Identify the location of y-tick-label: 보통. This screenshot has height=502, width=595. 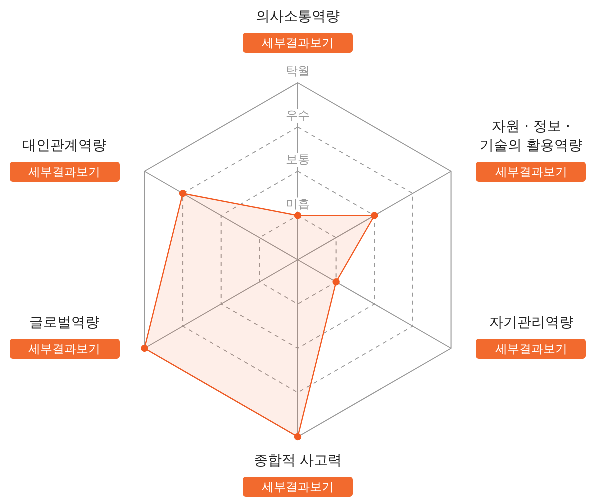
(298, 159).